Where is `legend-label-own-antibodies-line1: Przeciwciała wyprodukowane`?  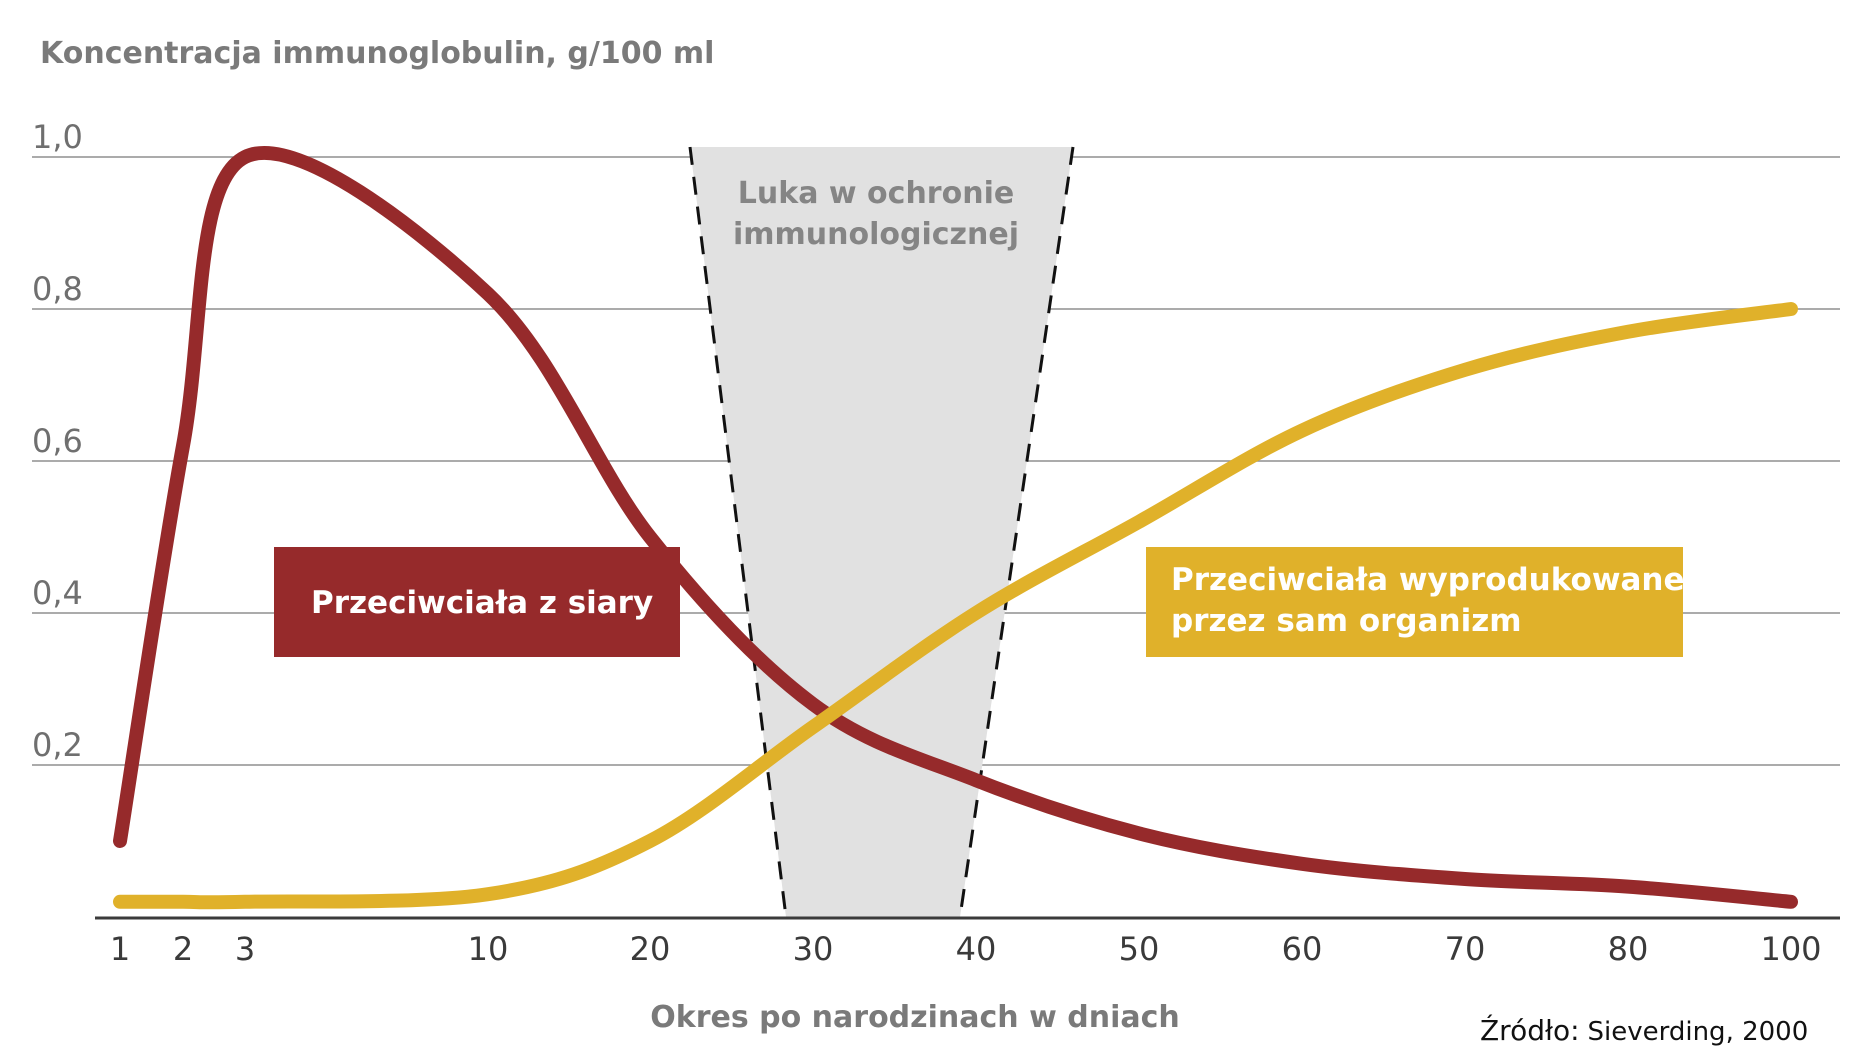
legend-label-own-antibodies-line1: Przeciwciała wyprodukowane is located at coordinates (1427, 580).